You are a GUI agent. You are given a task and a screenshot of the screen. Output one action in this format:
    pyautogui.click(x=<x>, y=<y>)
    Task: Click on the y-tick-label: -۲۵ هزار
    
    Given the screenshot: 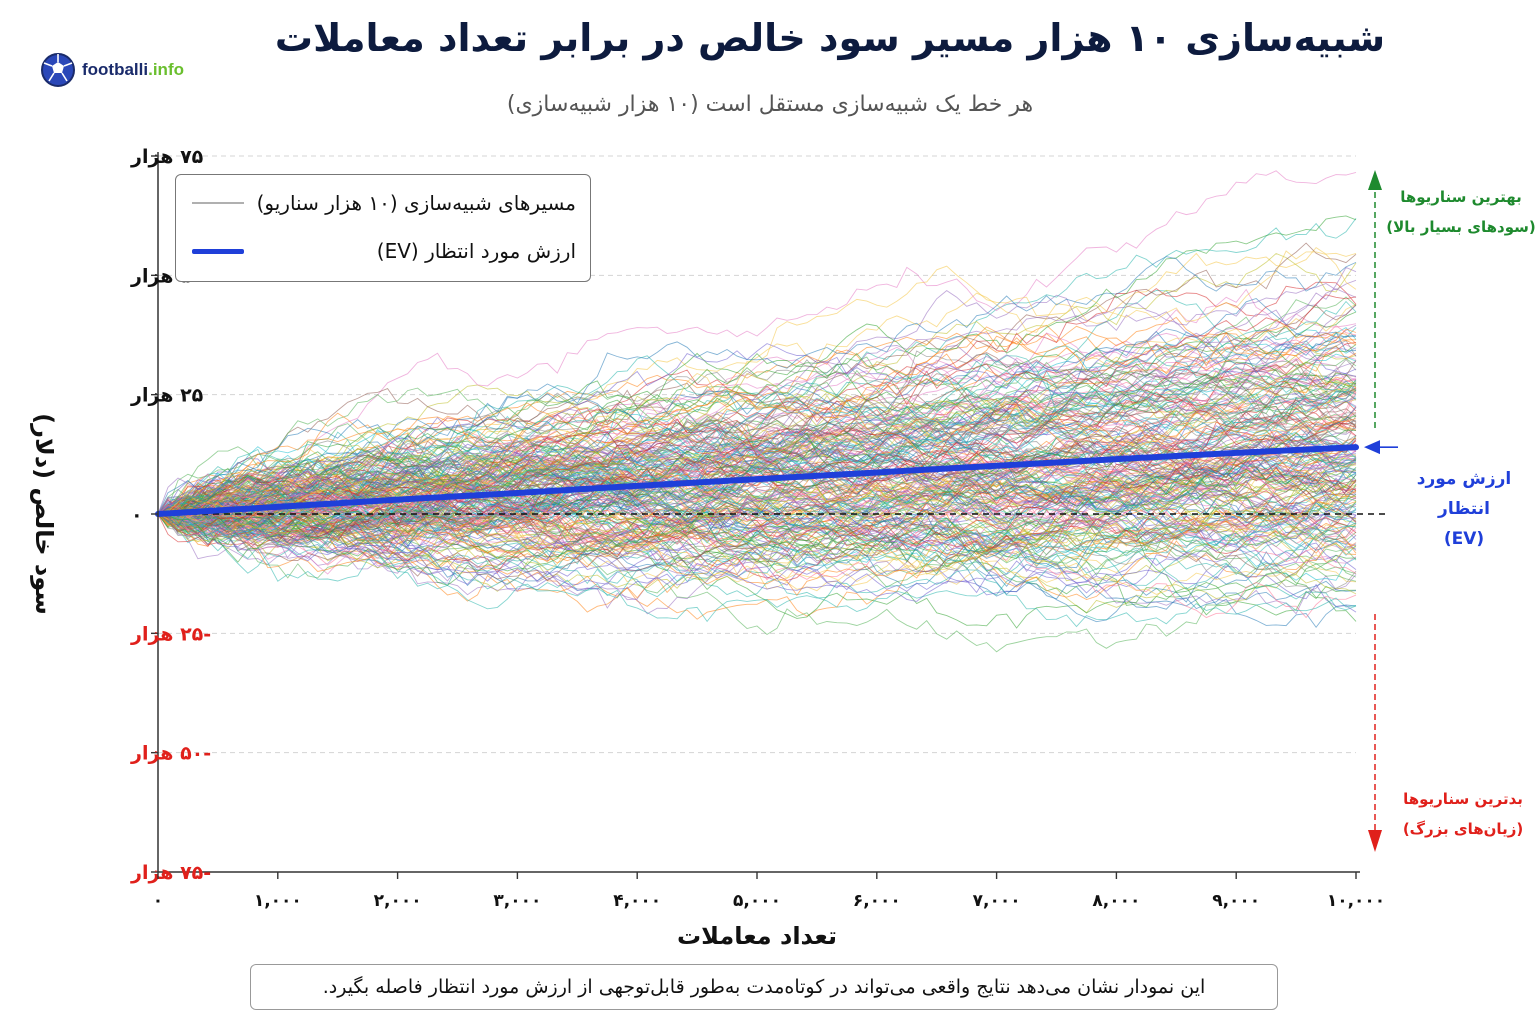 What is the action you would take?
    pyautogui.click(x=170, y=634)
    